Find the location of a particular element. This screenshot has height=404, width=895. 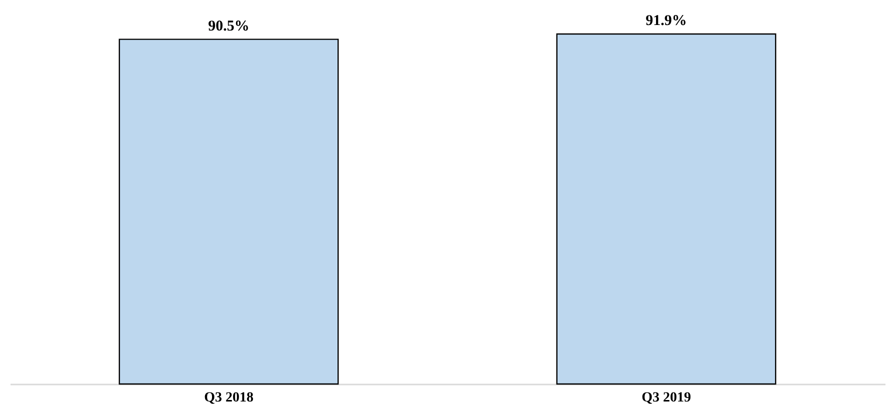

data-label: 91.9% is located at coordinates (666, 21).